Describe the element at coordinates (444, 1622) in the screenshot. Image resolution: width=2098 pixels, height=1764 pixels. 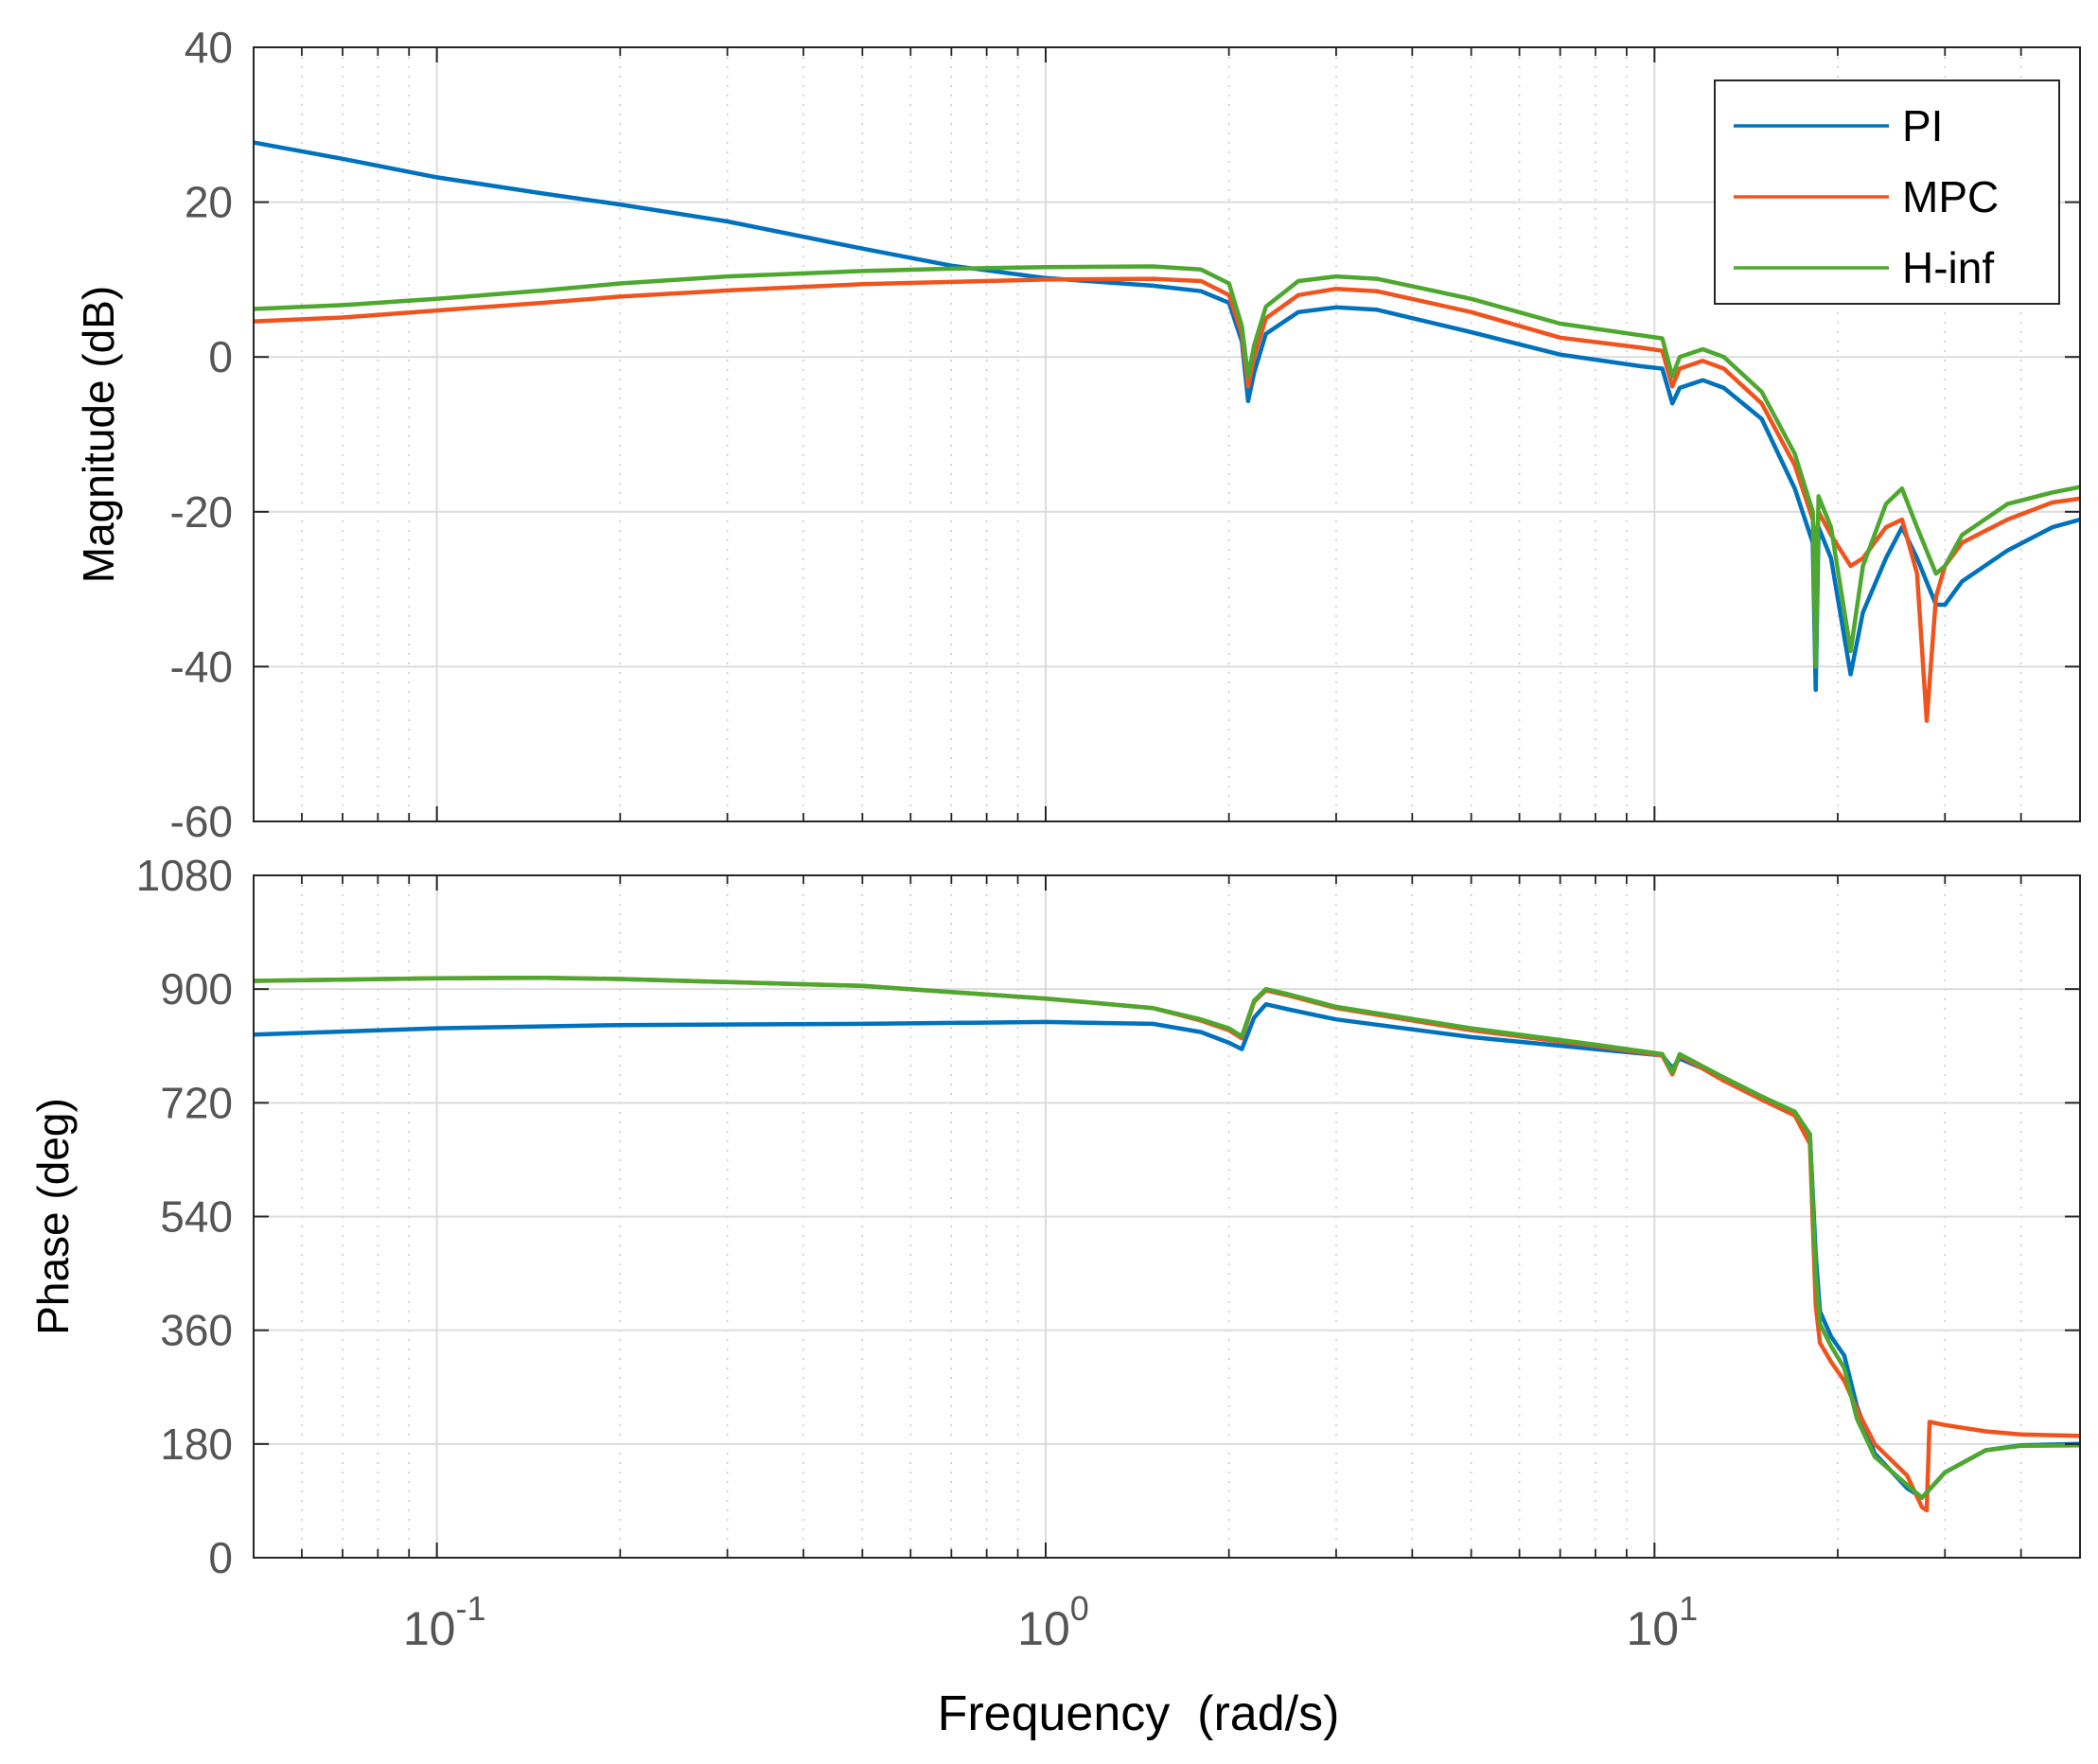
I see `frequency-tick-label: 10⁻¹` at that location.